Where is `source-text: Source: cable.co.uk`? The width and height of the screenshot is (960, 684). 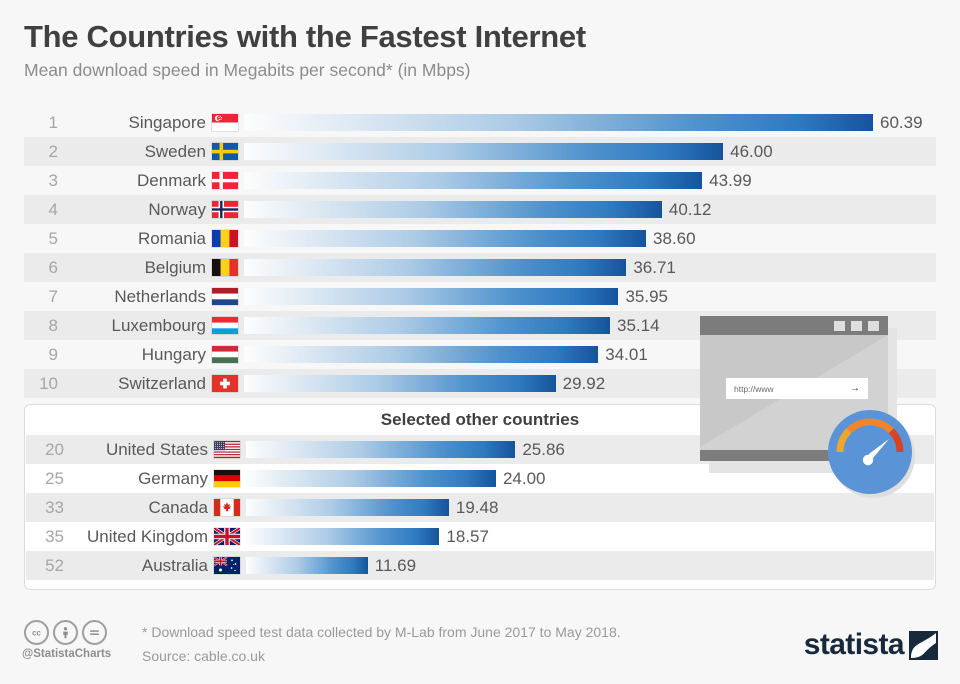
source-text: Source: cable.co.uk is located at coordinates (203, 656).